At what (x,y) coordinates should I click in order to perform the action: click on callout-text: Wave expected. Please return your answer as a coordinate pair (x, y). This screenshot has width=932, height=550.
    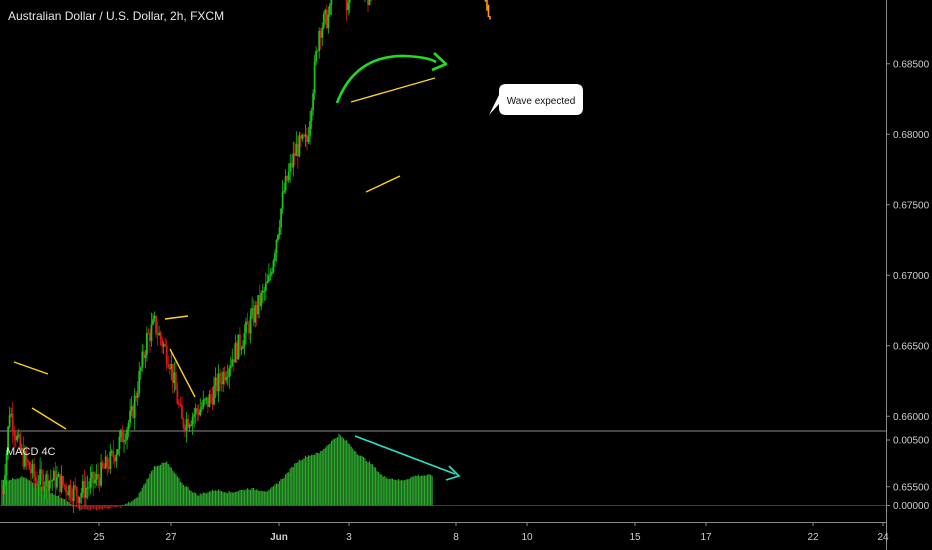
    Looking at the image, I should click on (541, 101).